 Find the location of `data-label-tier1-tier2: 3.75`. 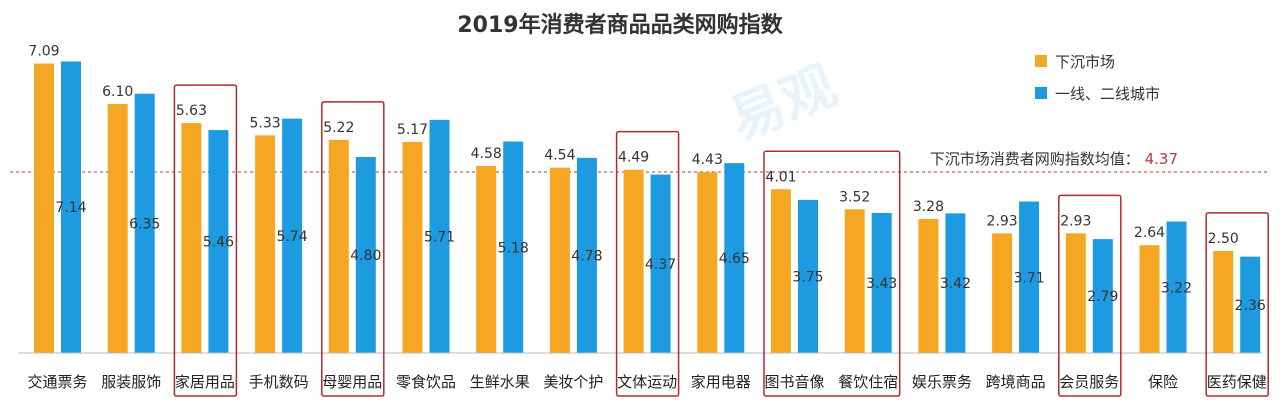

data-label-tier1-tier2: 3.75 is located at coordinates (807, 277).